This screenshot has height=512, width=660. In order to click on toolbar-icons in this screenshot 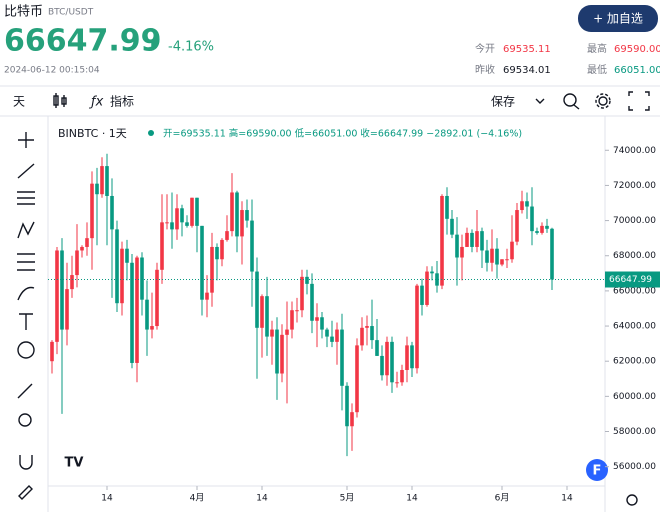, I will do `click(606, 101)`.